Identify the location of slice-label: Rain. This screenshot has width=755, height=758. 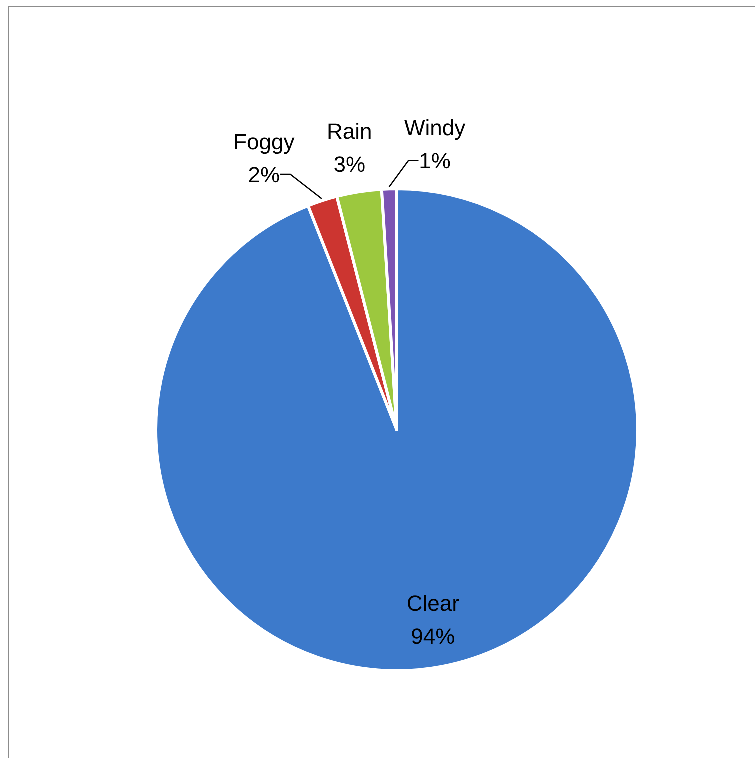
(349, 131).